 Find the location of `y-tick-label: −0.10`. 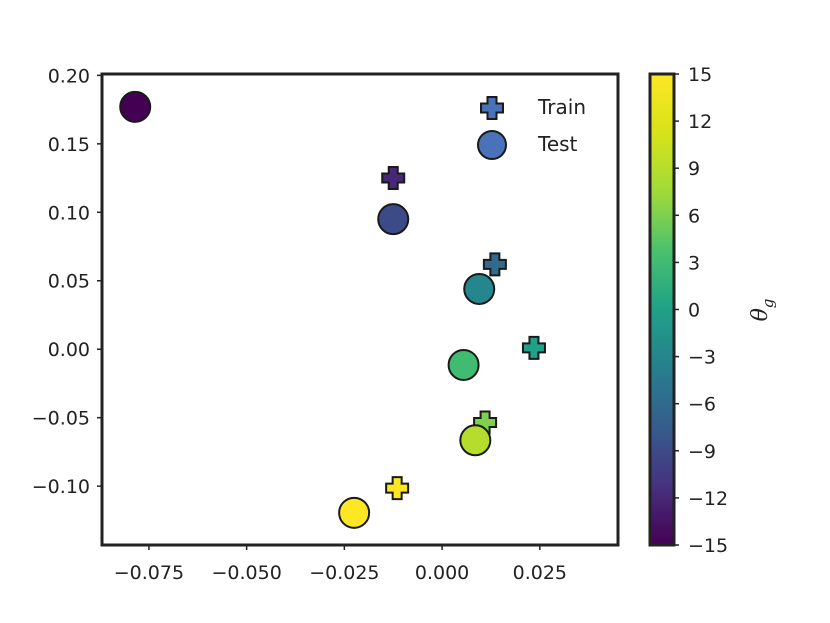

y-tick-label: −0.10 is located at coordinates (61, 487).